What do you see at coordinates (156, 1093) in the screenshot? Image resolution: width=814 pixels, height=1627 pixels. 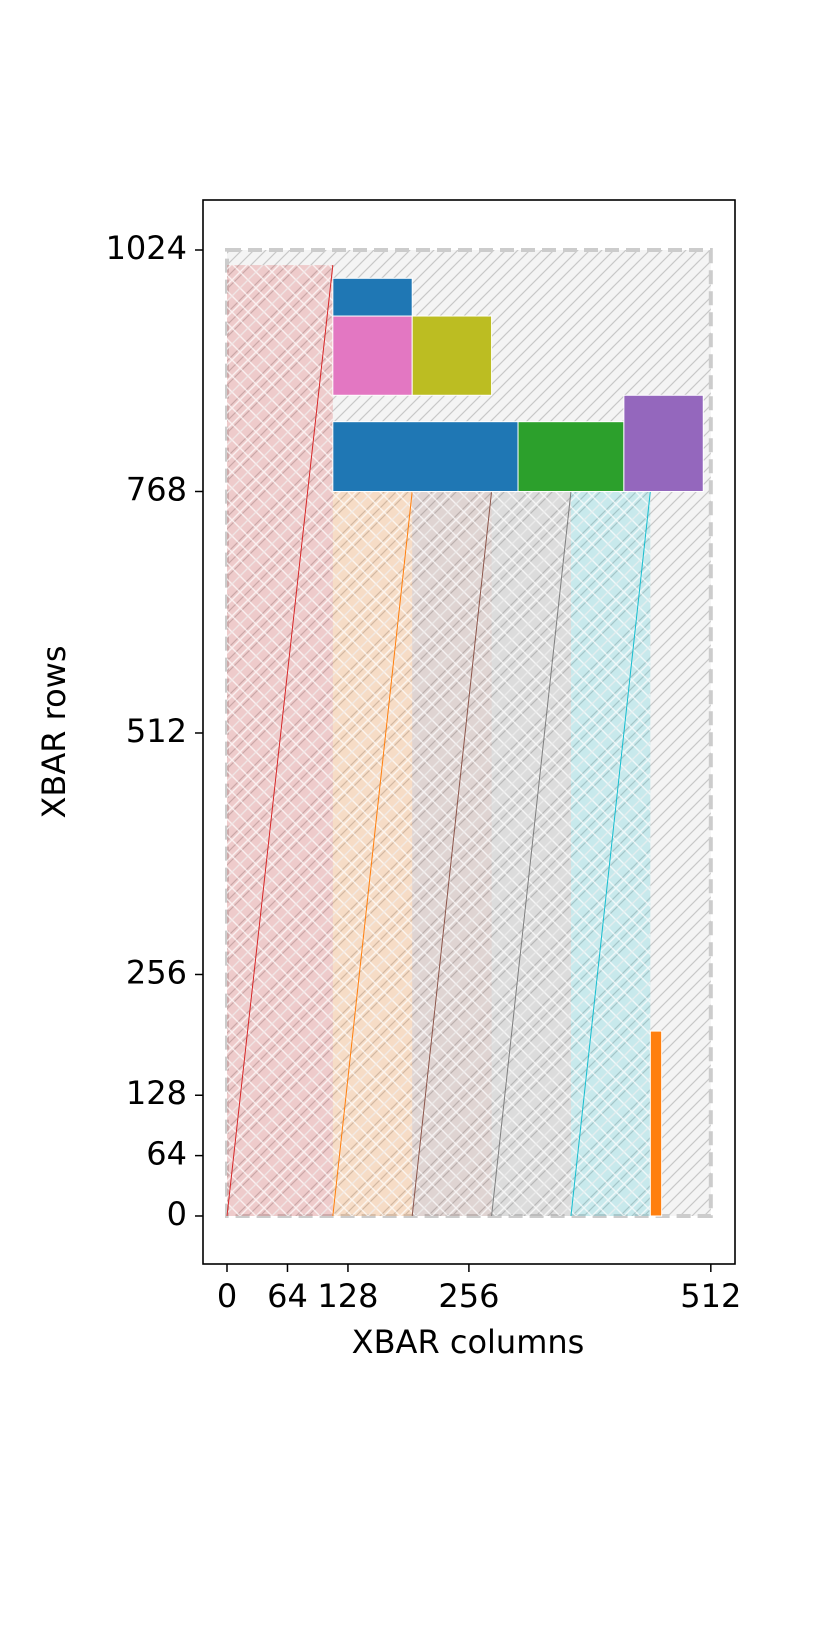 I see `y-tick-label: 128` at bounding box center [156, 1093].